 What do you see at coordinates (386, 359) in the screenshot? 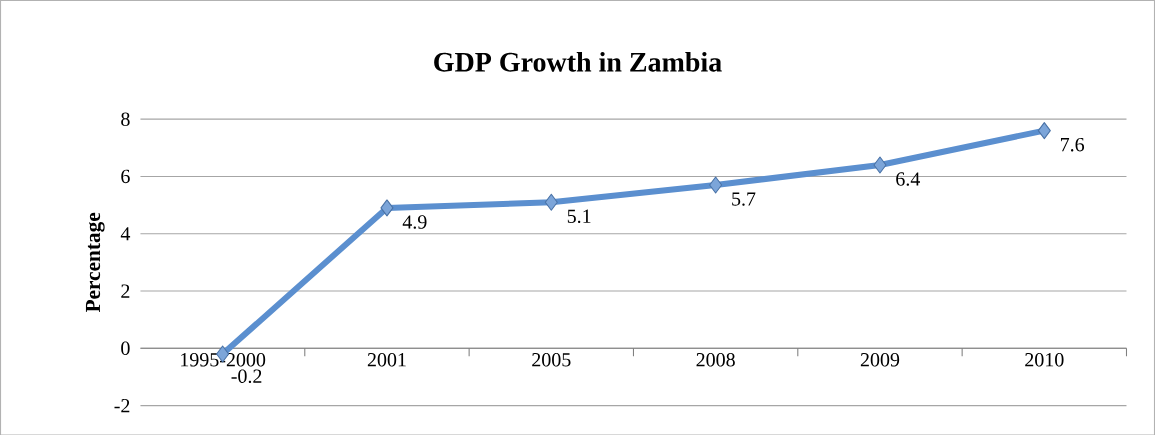
I see `x-tick-label: 2001` at bounding box center [386, 359].